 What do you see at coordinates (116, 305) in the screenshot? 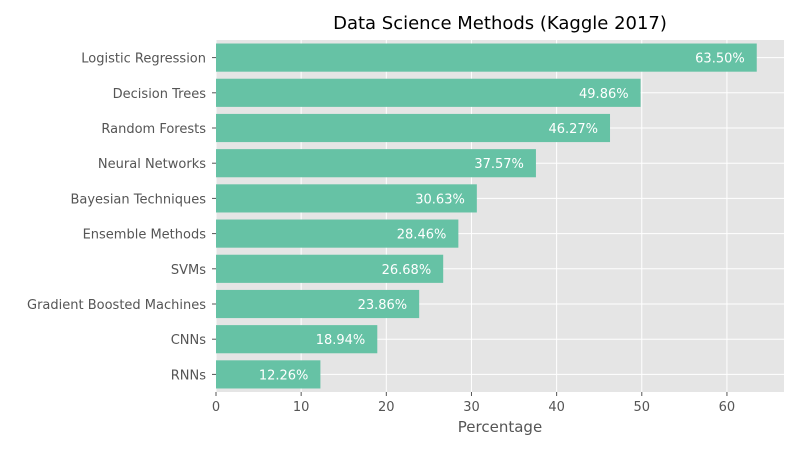
I see `y-tick-label: Gradient Boosted Machines` at bounding box center [116, 305].